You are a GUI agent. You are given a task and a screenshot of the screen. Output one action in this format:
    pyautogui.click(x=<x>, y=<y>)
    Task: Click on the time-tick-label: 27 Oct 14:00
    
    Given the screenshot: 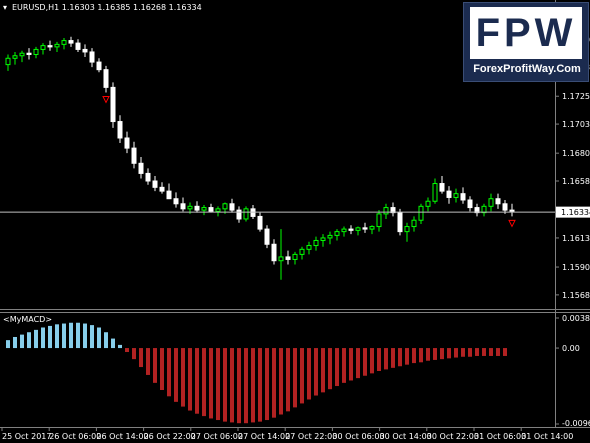 What is the action you would take?
    pyautogui.click(x=264, y=436)
    